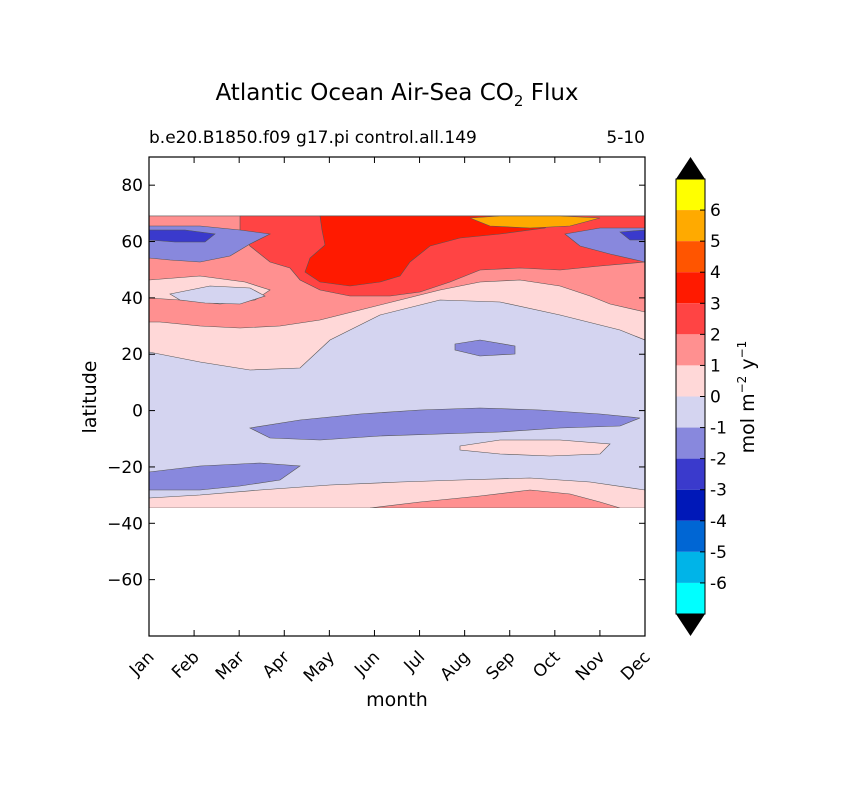 The height and width of the screenshot is (788, 841). I want to click on colorbar-tick-label: -6, so click(718, 584).